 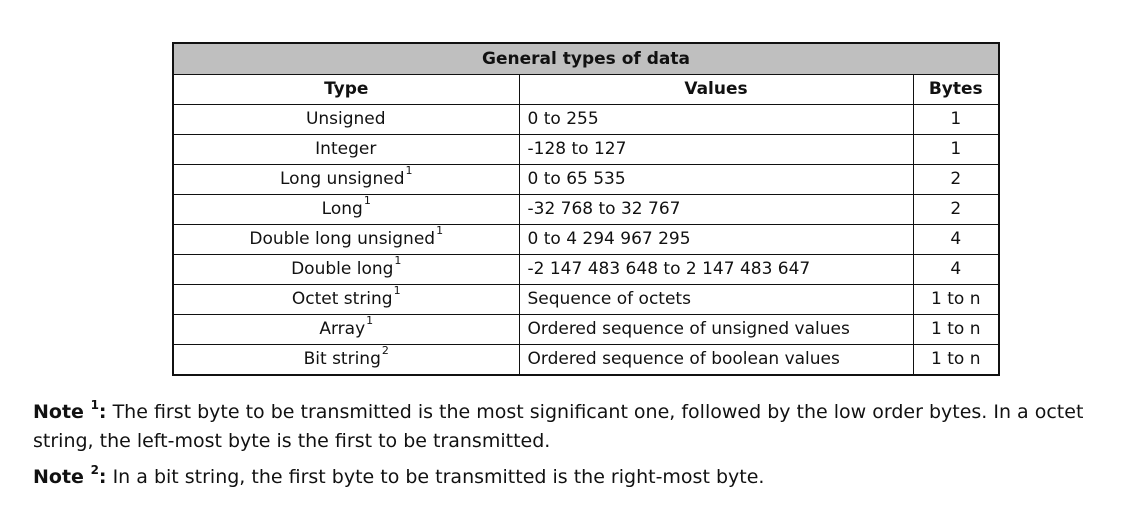 What do you see at coordinates (716, 179) in the screenshot?
I see `values-cell: 0 to 65 535` at bounding box center [716, 179].